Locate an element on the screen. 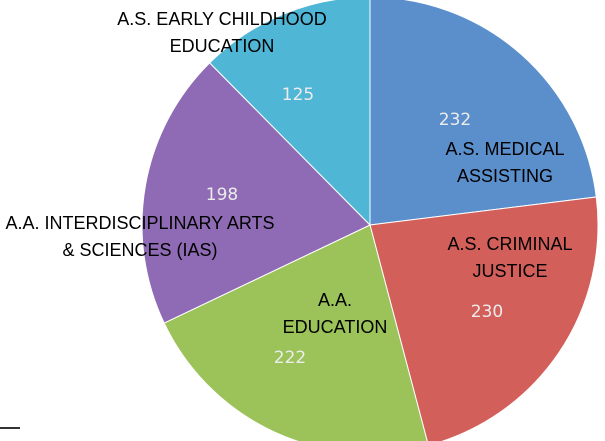 Image resolution: width=605 pixels, height=441 pixels. slice-label: A.S. MEDICAL ASSISTING is located at coordinates (505, 162).